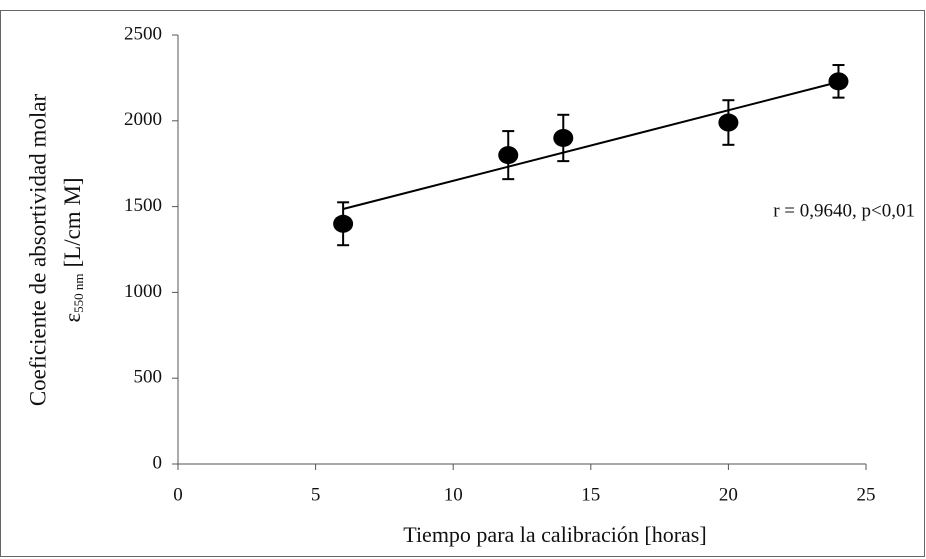  I want to click on y-tick-label: 0, so click(158, 462).